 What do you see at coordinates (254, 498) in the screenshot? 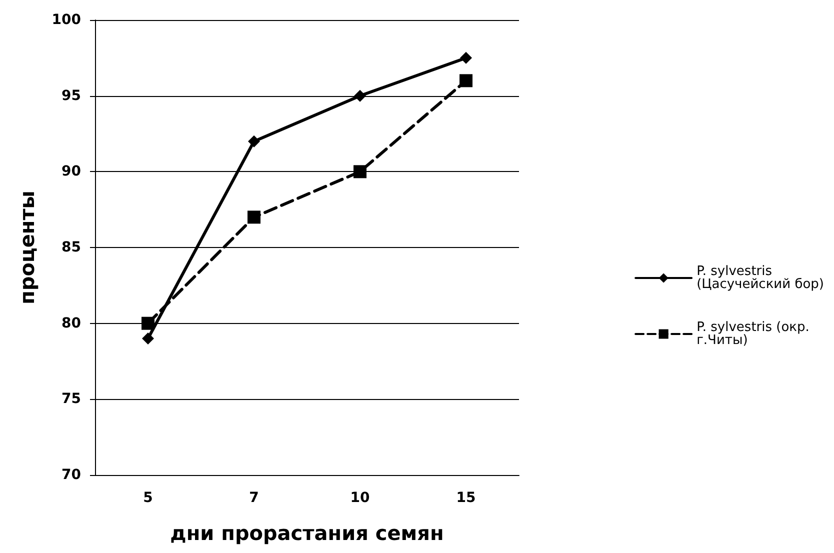
I see `x-tick-label: 7` at bounding box center [254, 498].